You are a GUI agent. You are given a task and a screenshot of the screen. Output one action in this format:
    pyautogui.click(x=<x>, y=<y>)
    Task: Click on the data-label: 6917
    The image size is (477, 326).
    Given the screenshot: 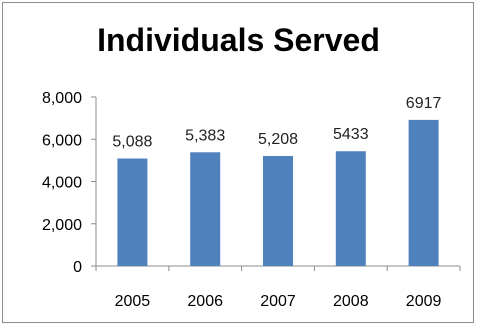 What is the action you would take?
    pyautogui.click(x=424, y=103)
    